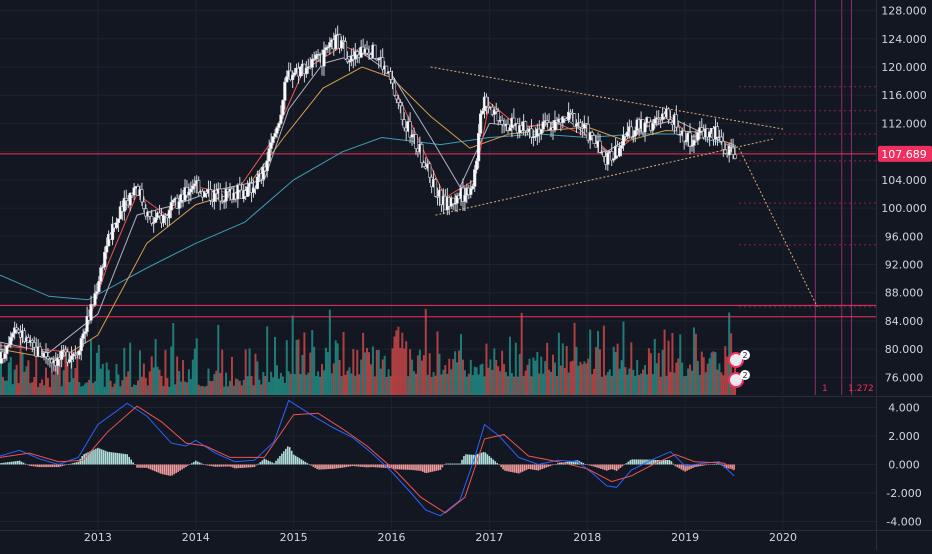 The image size is (932, 554). Describe the element at coordinates (904, 436) in the screenshot. I see `macd-y-tick-label: 2.000` at that location.